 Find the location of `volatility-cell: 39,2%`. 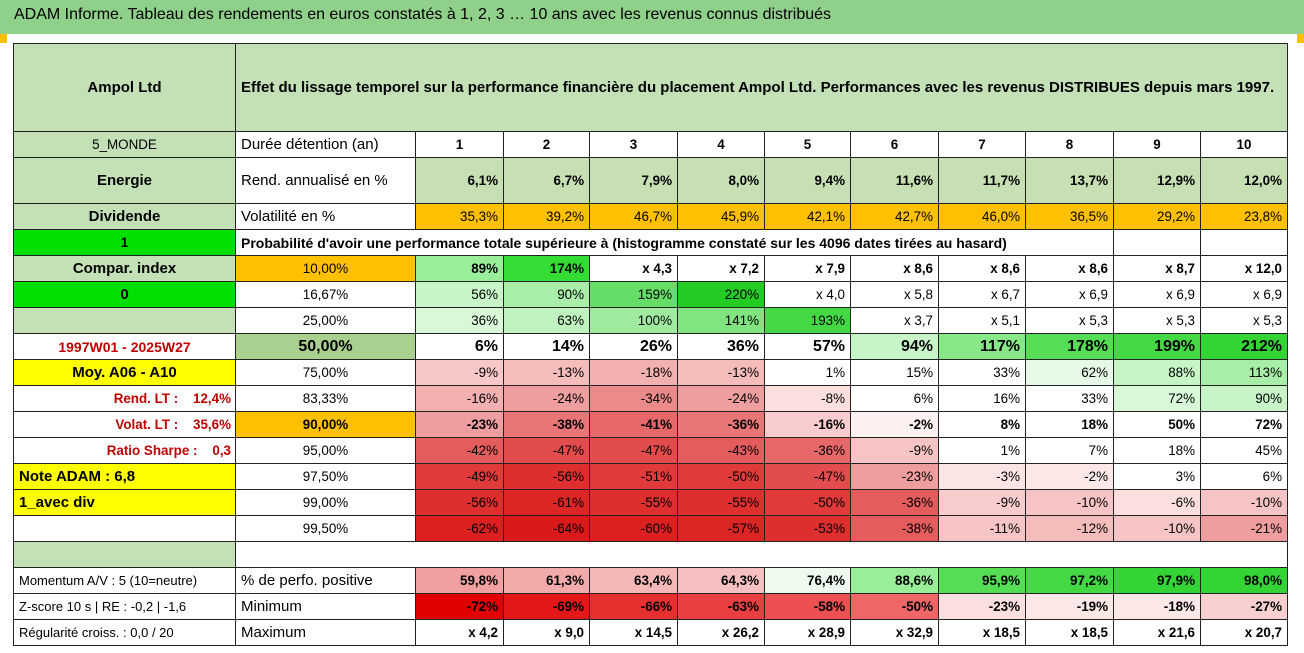

volatility-cell: 39,2% is located at coordinates (546, 216).